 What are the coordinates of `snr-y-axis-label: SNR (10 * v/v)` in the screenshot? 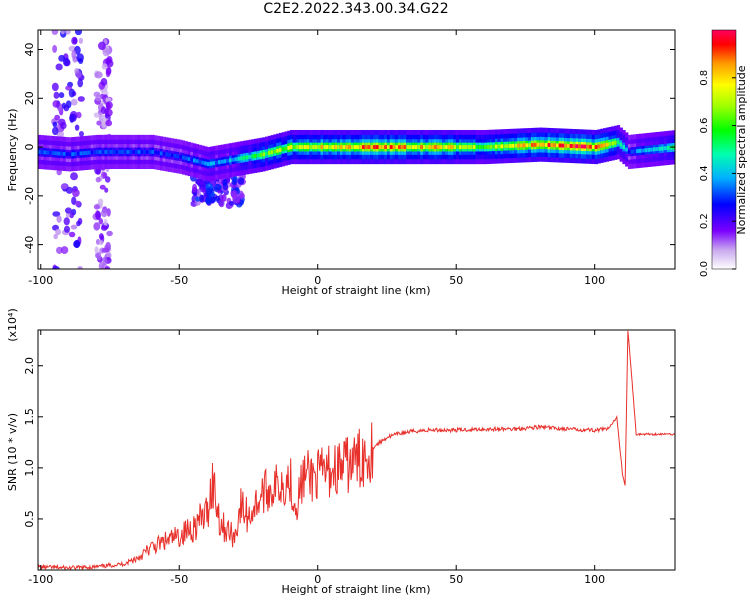 It's located at (12, 452).